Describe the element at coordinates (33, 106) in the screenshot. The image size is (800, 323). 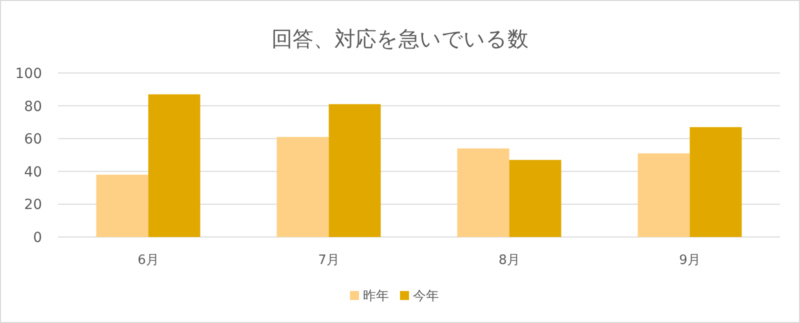
I see `y-tick-label: 80` at that location.